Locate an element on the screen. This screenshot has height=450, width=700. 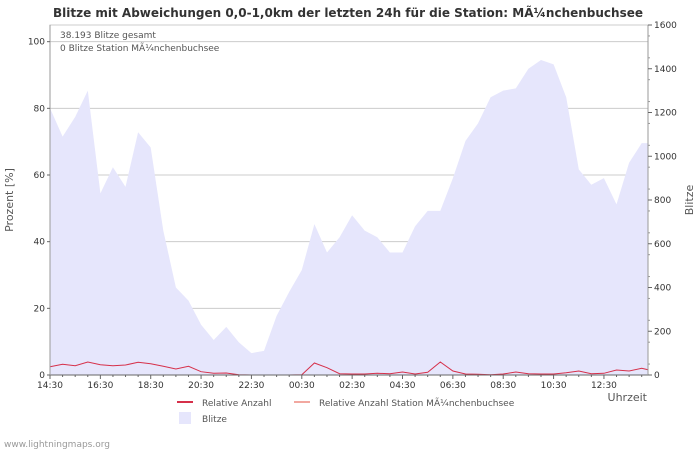
legend-label-relative-anzahl-station: Relative Anzahl Station MÃ¼nchenbuchsee is located at coordinates (417, 403).